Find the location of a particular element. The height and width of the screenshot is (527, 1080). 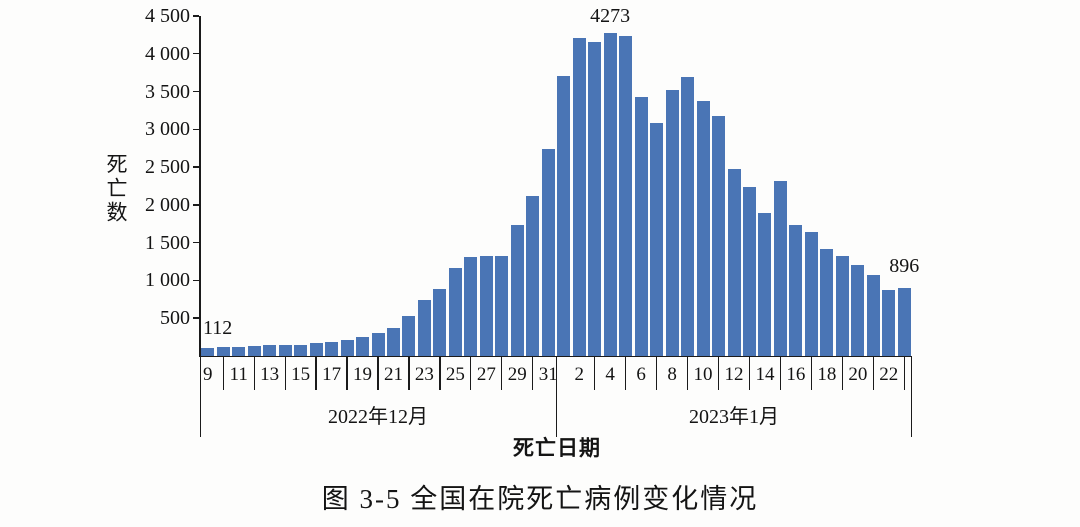

y-tick-label: 1 000 is located at coordinates (167, 280).